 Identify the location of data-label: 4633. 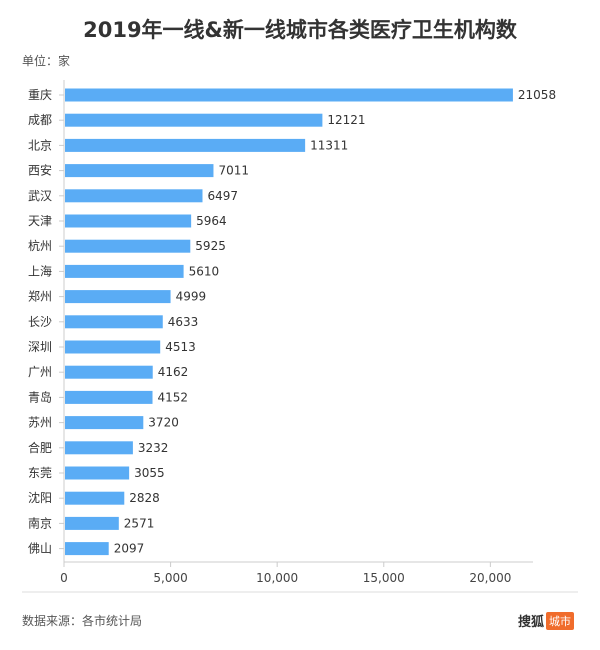
(183, 322).